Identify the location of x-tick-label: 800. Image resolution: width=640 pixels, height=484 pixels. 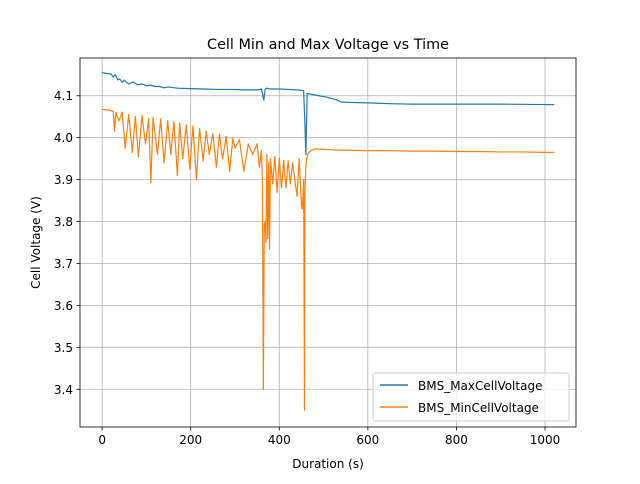
(456, 440).